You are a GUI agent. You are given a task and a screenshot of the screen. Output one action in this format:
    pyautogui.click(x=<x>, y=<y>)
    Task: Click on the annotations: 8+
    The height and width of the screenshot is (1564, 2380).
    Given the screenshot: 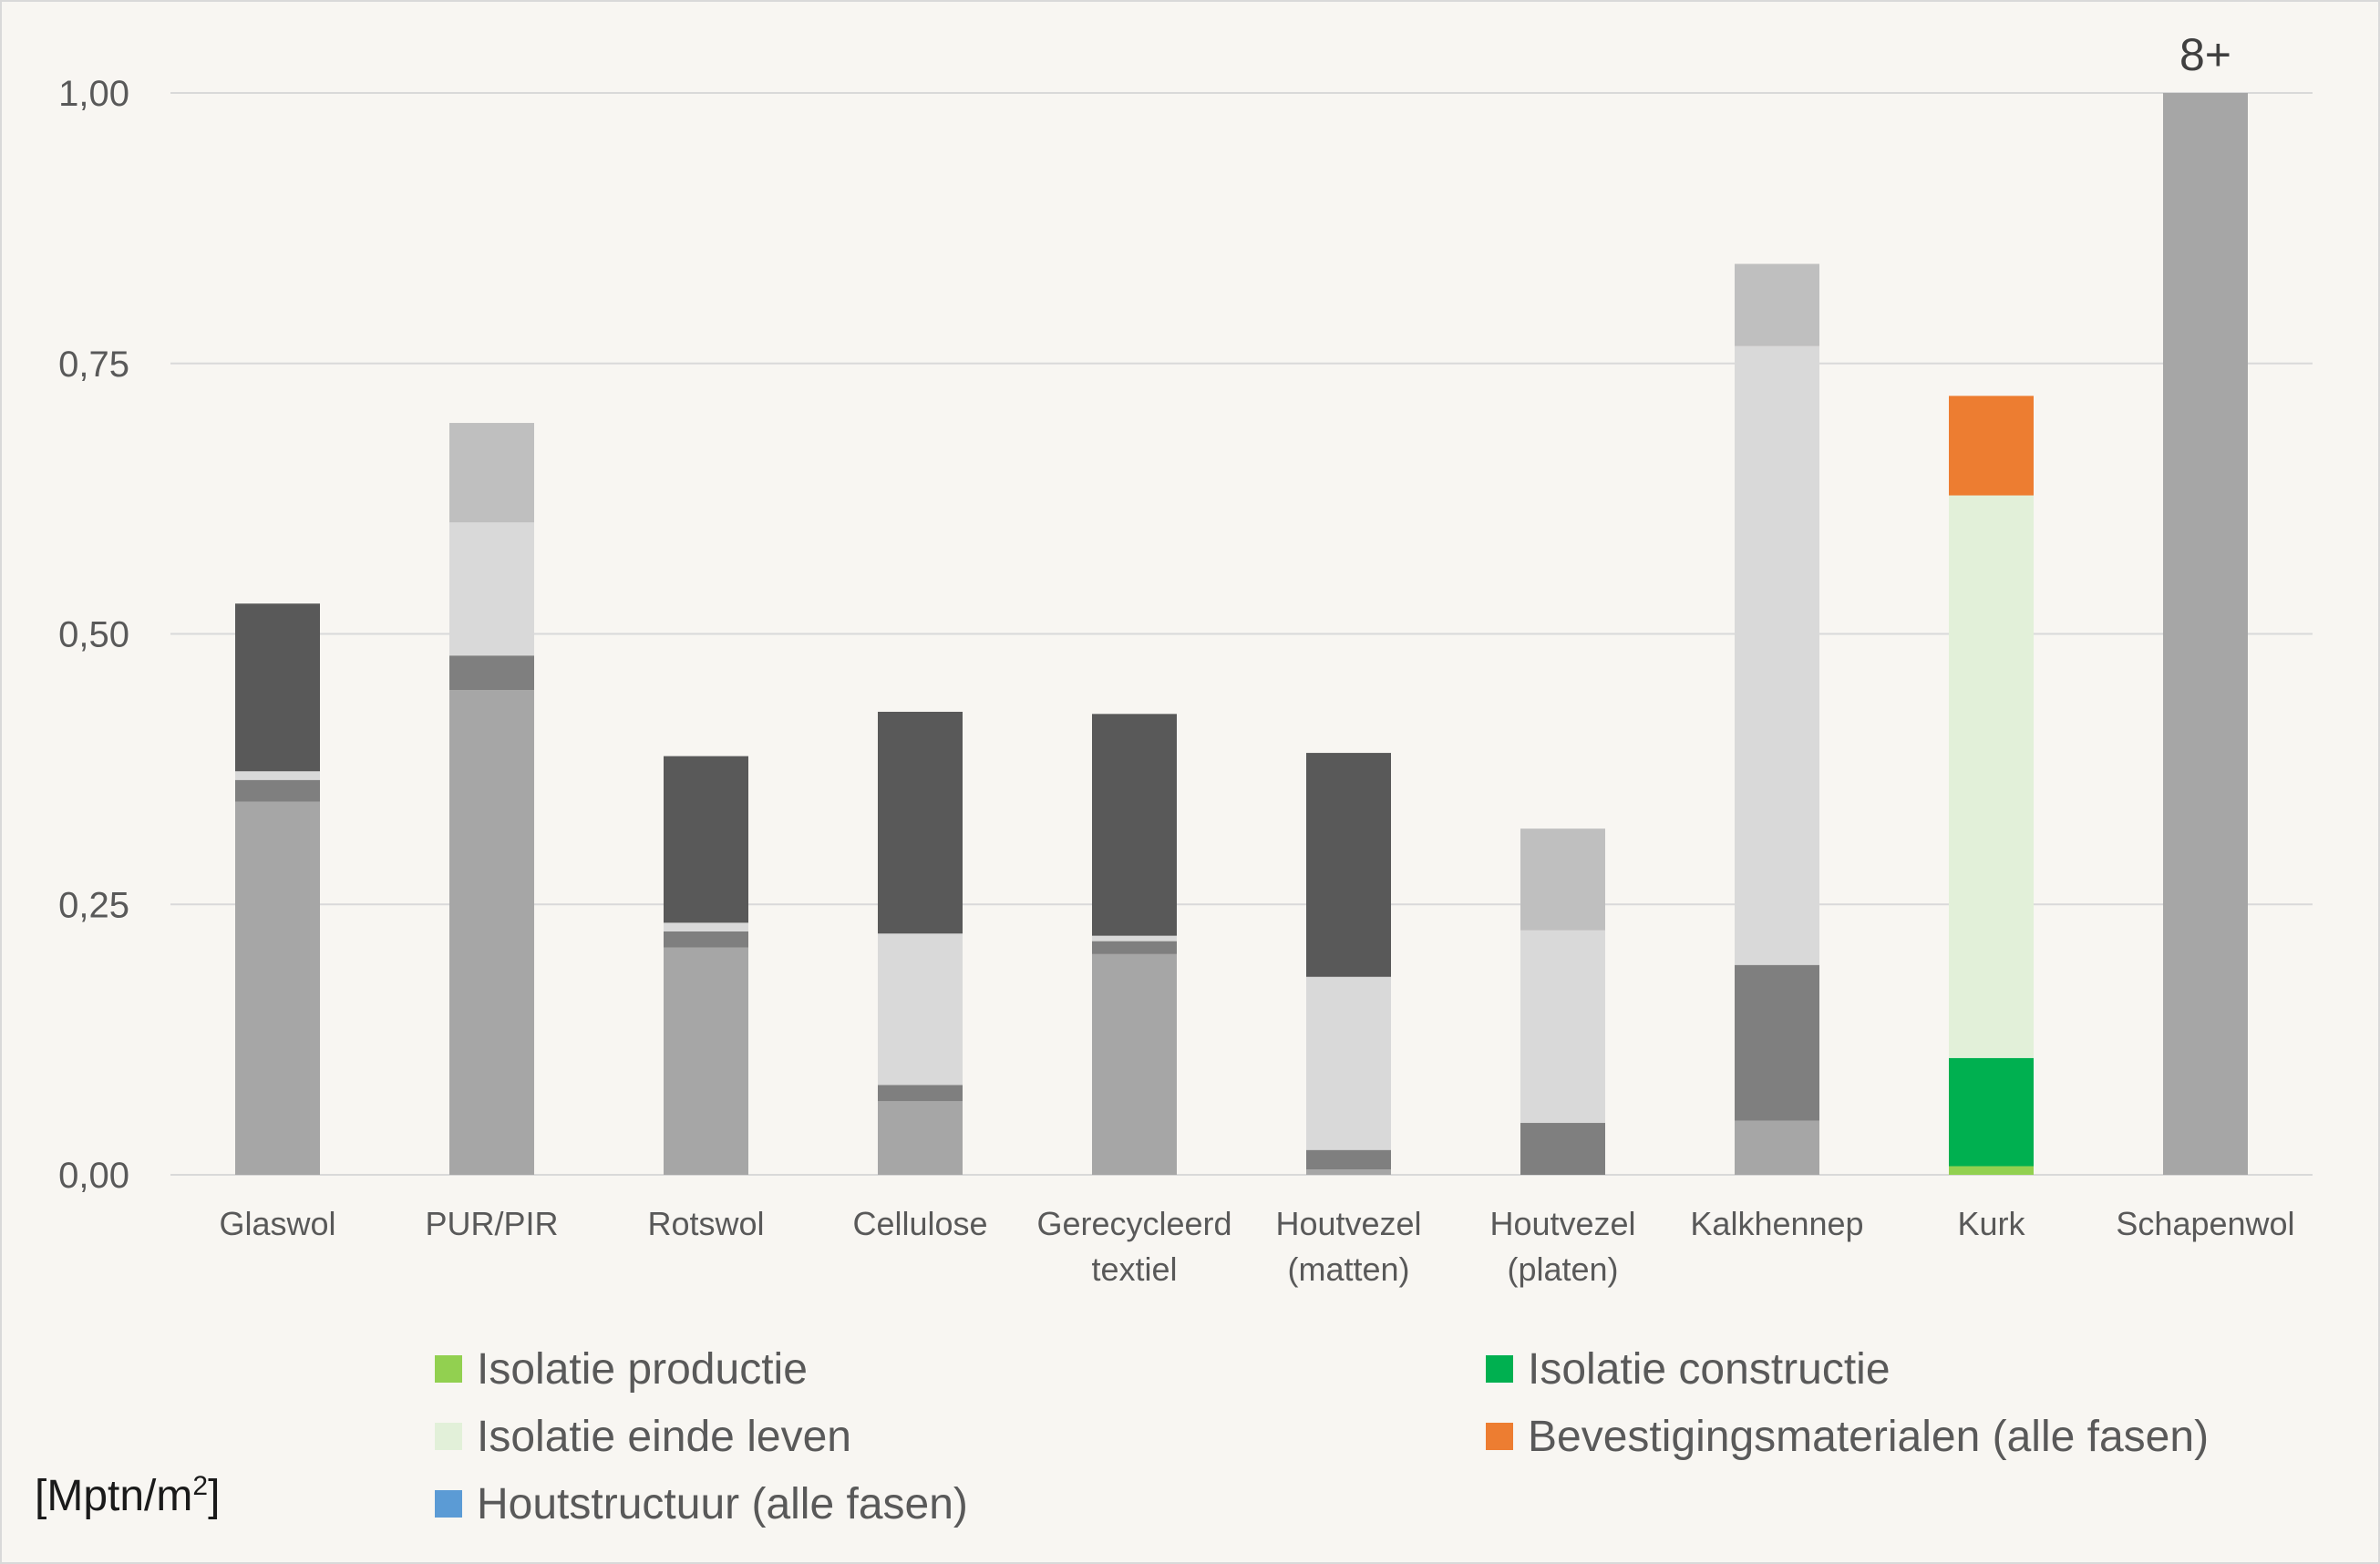 What is the action you would take?
    pyautogui.click(x=2205, y=54)
    